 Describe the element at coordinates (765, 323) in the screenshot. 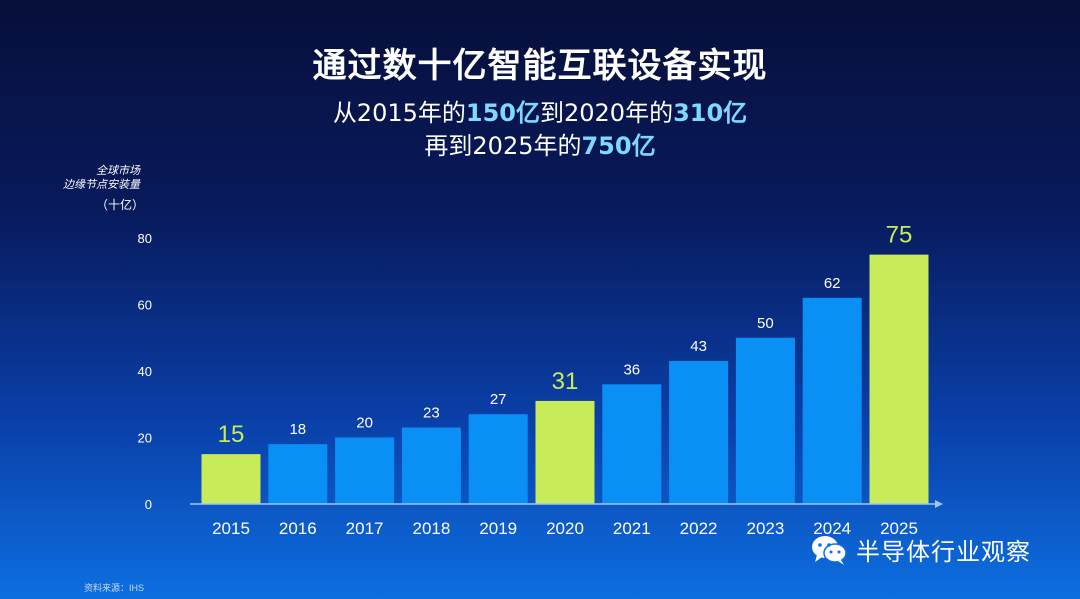

I see `data-label-2023: 50` at that location.